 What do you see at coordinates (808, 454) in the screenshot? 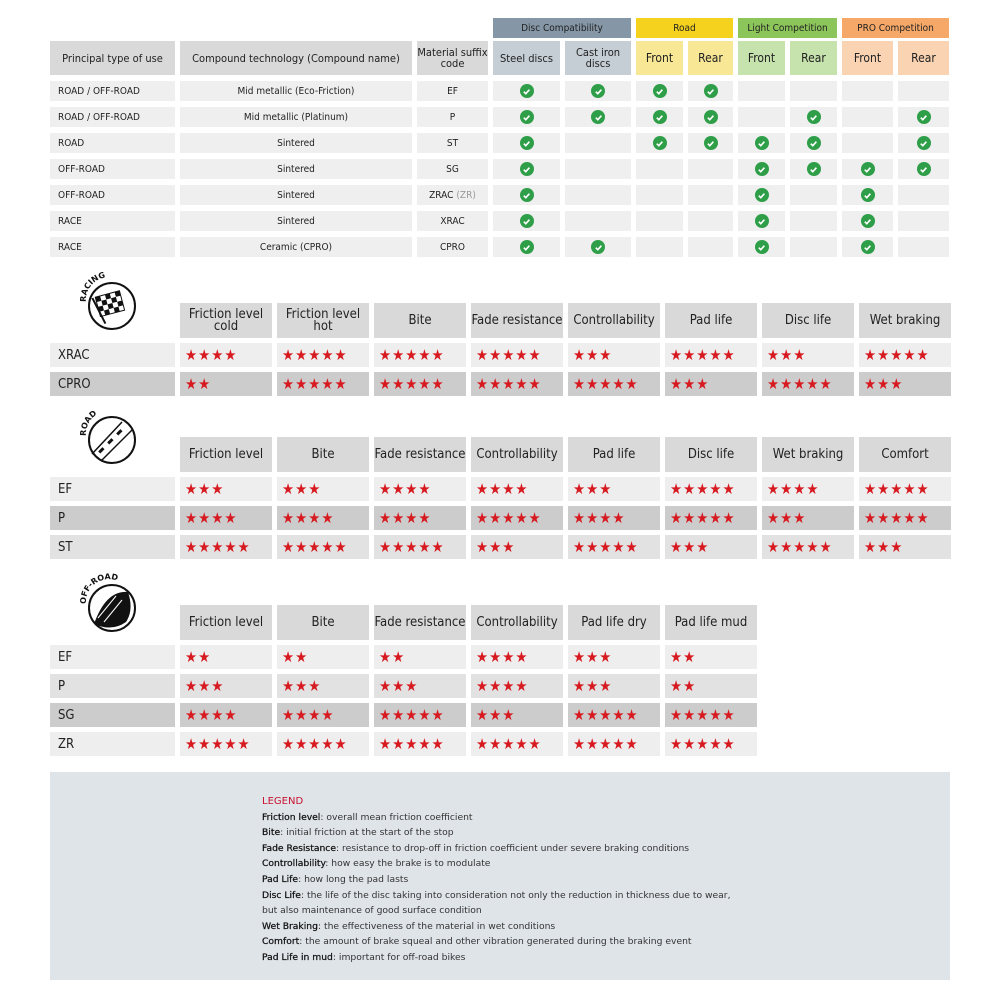
I see `rating-column-header: Wet braking` at bounding box center [808, 454].